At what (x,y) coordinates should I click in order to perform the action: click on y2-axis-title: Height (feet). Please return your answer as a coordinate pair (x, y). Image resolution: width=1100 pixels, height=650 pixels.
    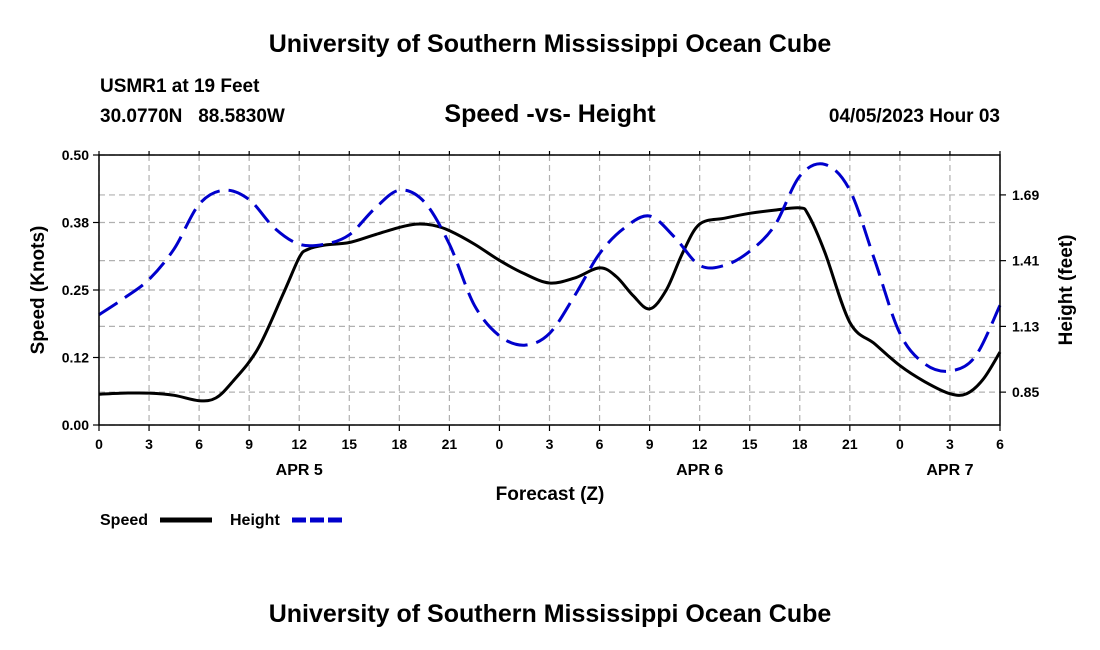
    Looking at the image, I should click on (1066, 290).